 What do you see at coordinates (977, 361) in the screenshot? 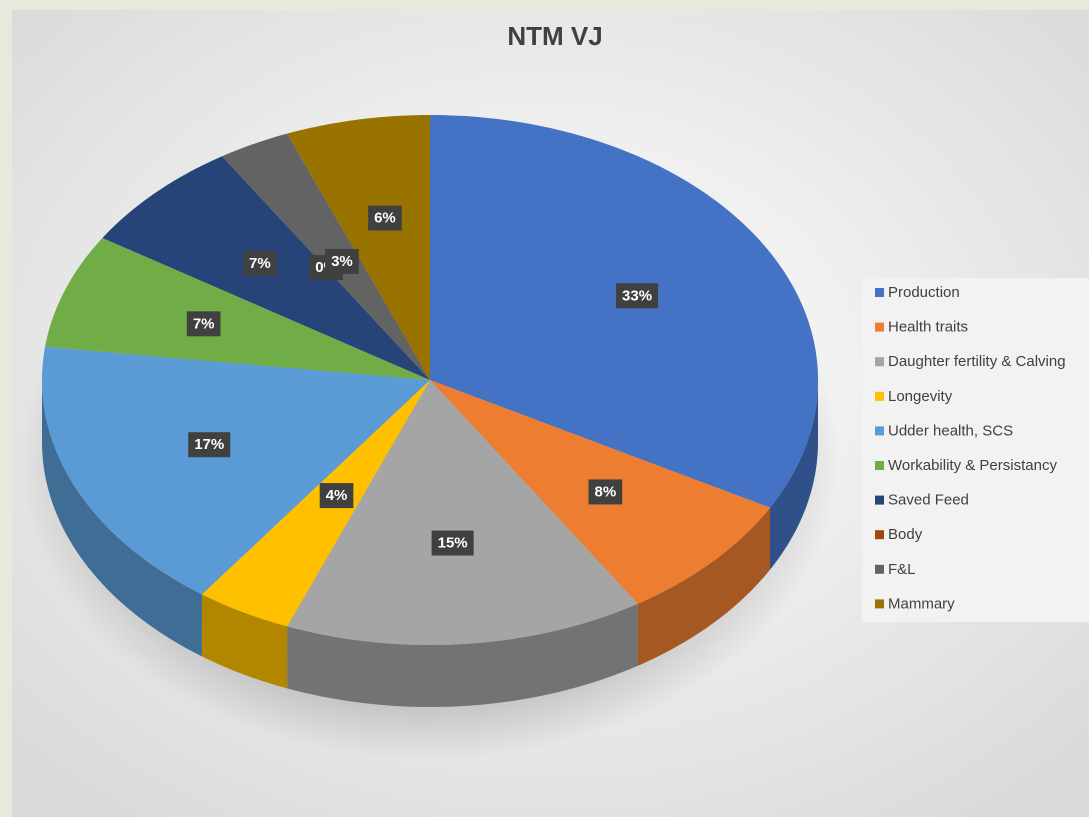
I see `legend-label: Daughter fertility & Calving` at bounding box center [977, 361].